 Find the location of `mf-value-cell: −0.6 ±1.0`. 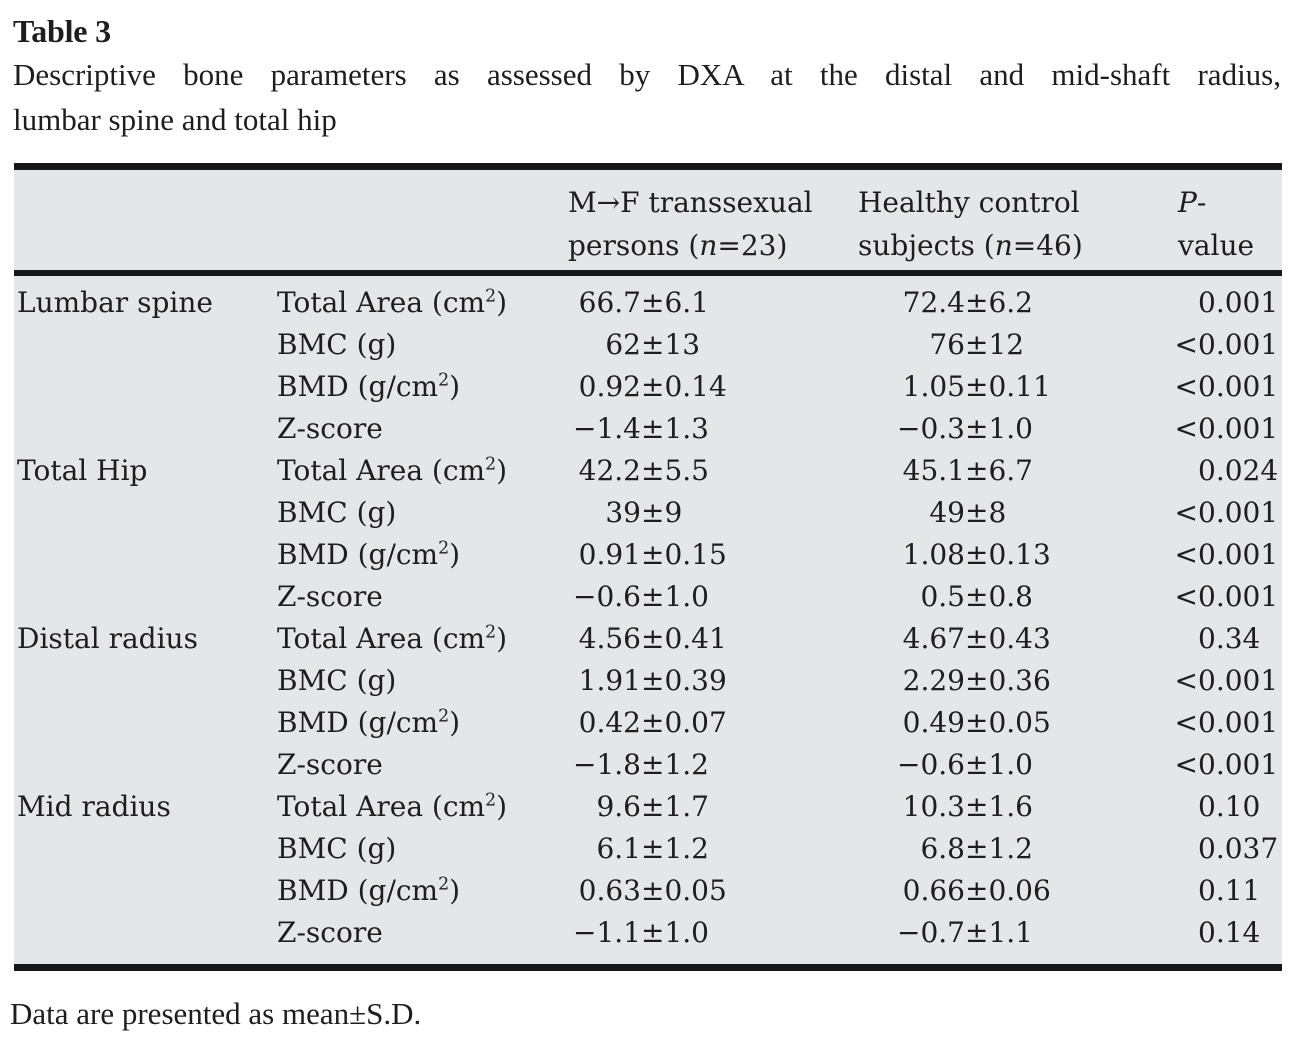

mf-value-cell: −0.6 ±1.0 is located at coordinates (713, 597).